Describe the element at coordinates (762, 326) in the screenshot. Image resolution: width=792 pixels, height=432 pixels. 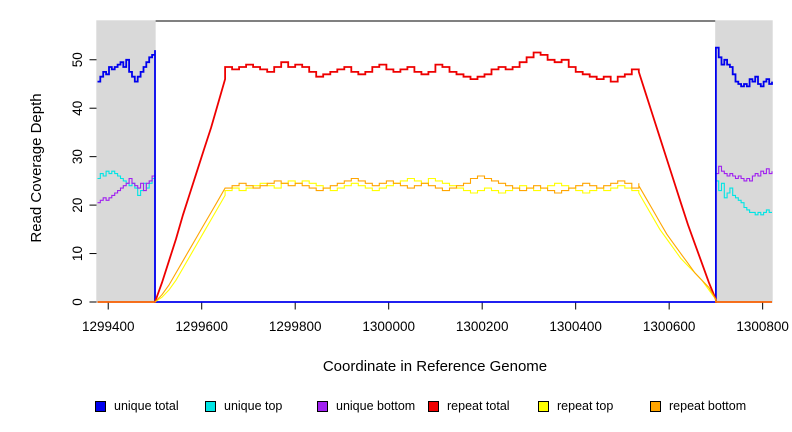
I see `x-tick-label: 1300800` at that location.